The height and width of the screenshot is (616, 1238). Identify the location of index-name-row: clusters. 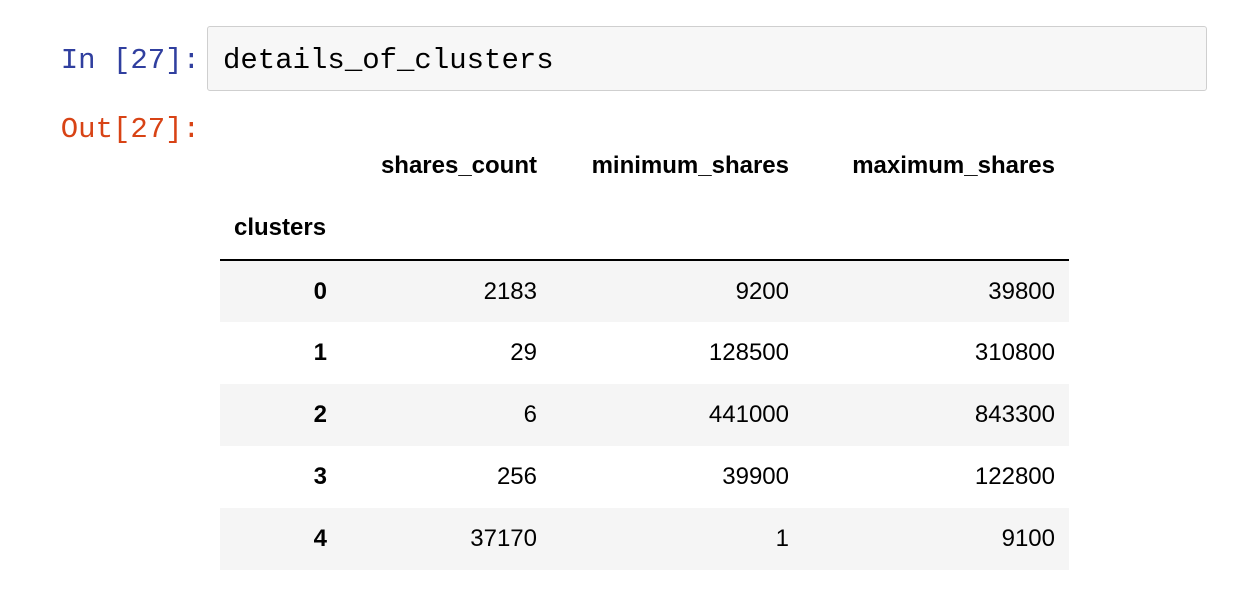
(644, 229).